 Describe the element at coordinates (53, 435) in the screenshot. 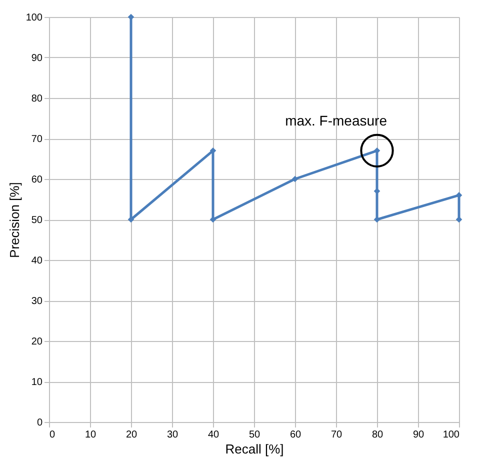

I see `x-tick-label: 0` at that location.